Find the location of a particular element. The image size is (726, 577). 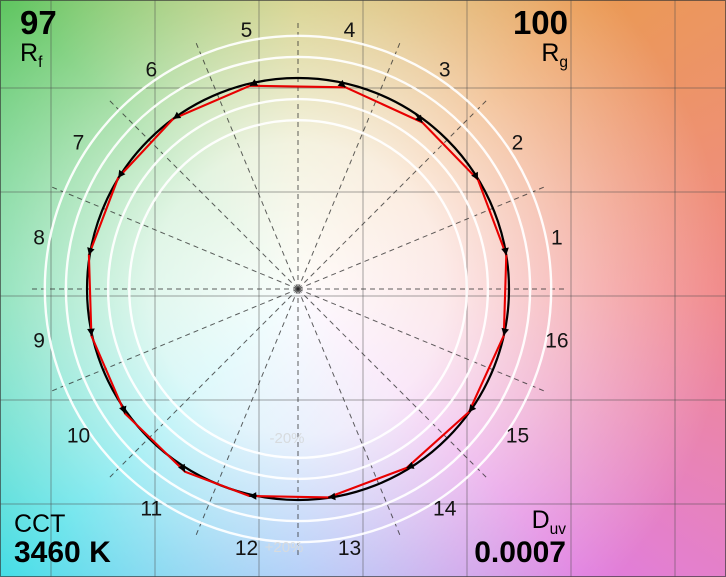

cct-label: CCT is located at coordinates (40, 524).